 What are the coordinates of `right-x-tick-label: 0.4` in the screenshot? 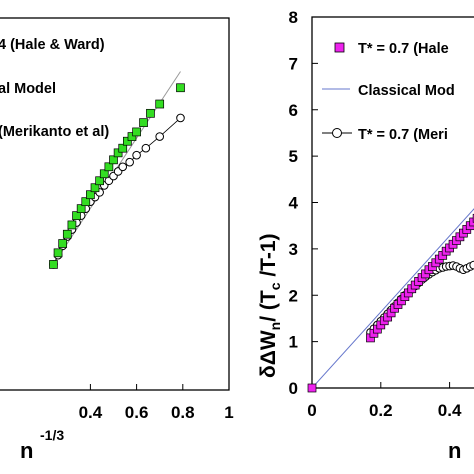 It's located at (450, 410).